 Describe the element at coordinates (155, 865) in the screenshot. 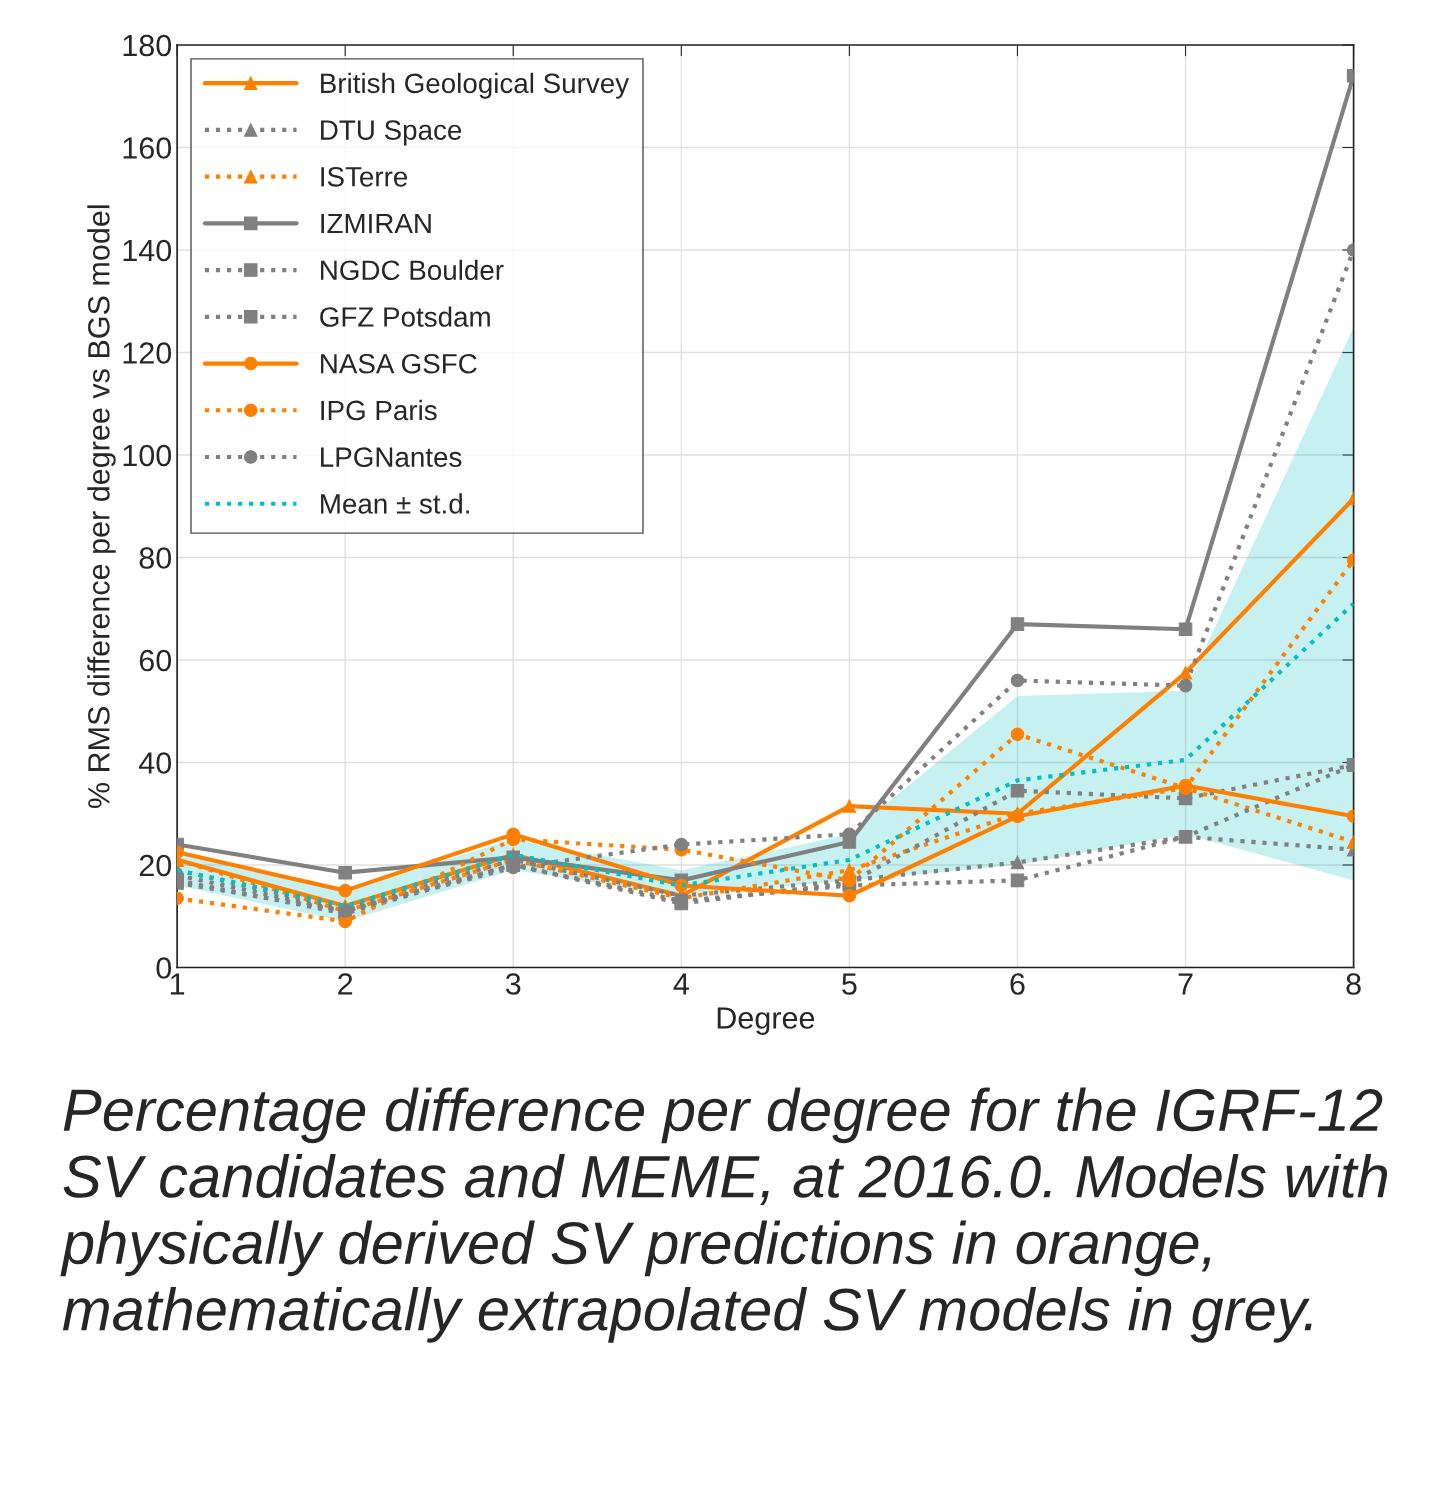

I see `y-tick-label: 20` at that location.